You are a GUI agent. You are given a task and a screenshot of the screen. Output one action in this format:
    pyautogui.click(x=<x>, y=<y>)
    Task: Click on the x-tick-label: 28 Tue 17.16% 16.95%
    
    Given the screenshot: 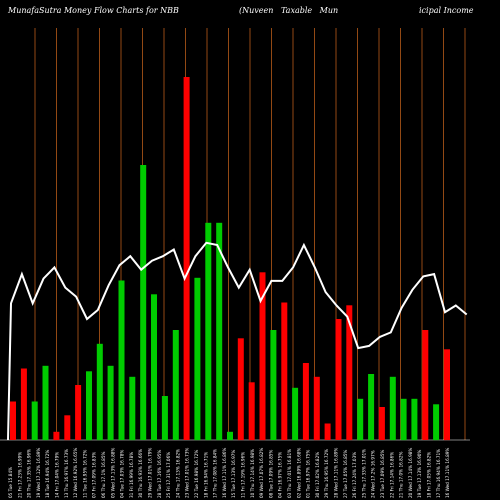 What is the action you would take?
    pyautogui.click(x=159, y=474)
    